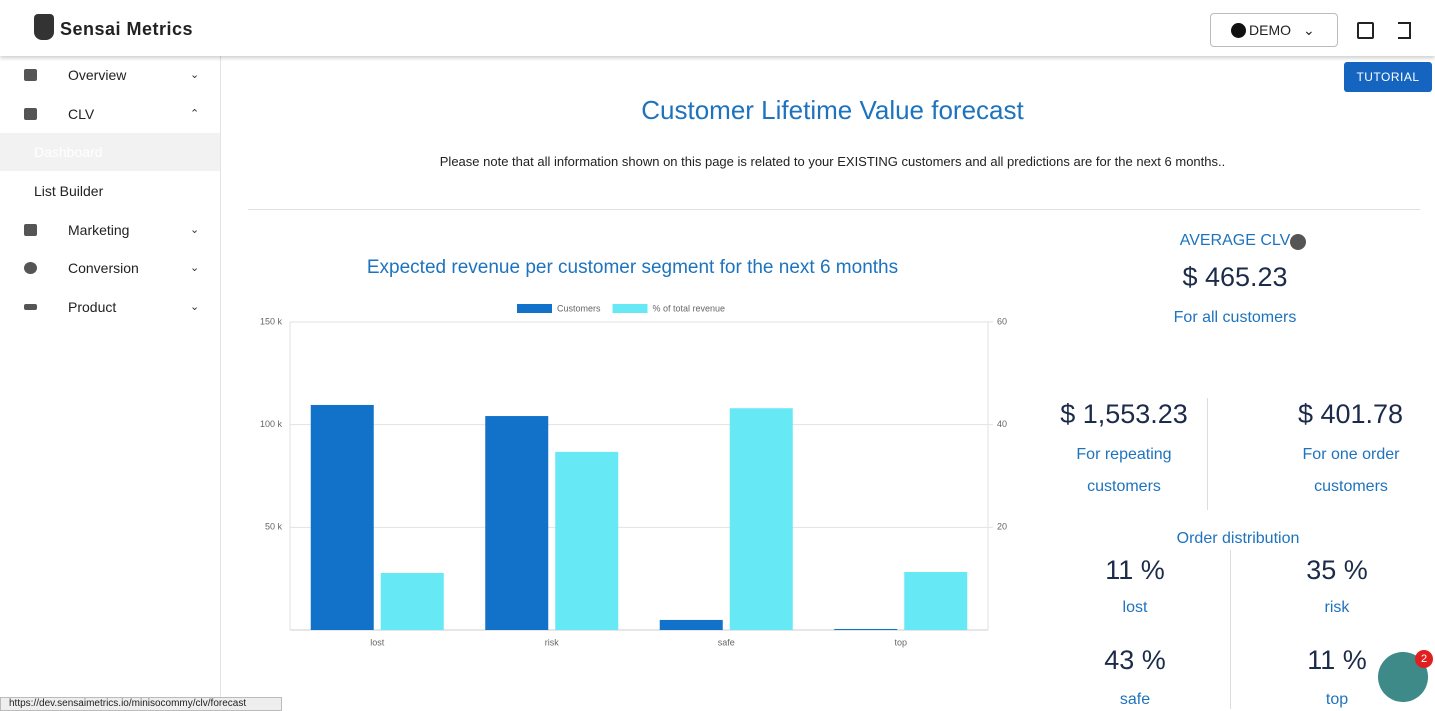 The width and height of the screenshot is (1435, 711). I want to click on x-tick-label: top, so click(900, 642).